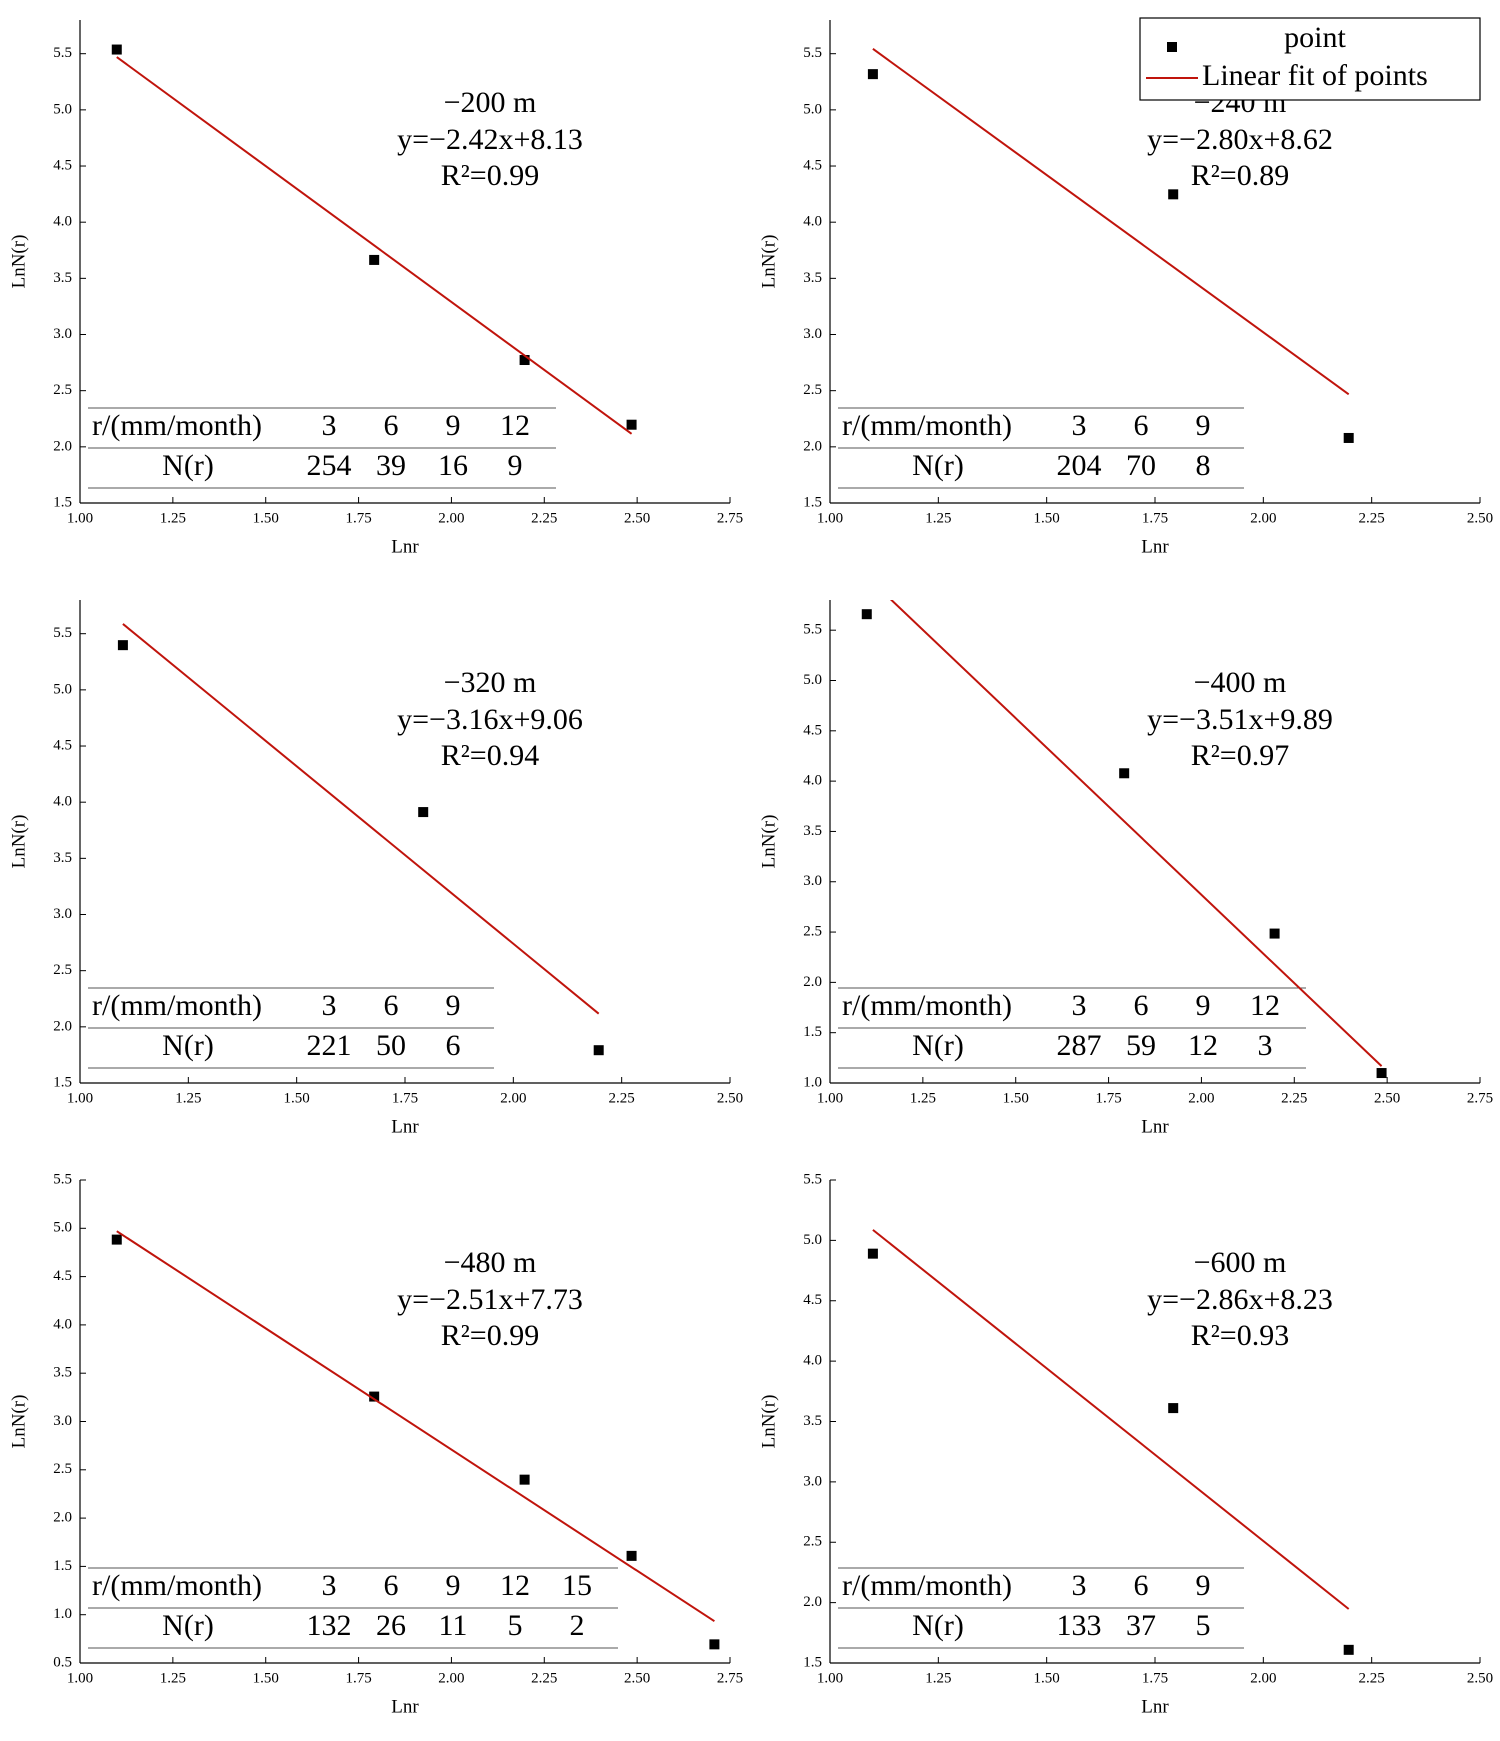  Describe the element at coordinates (490, 755) in the screenshot. I see `r-squared: R²=0.94` at that location.